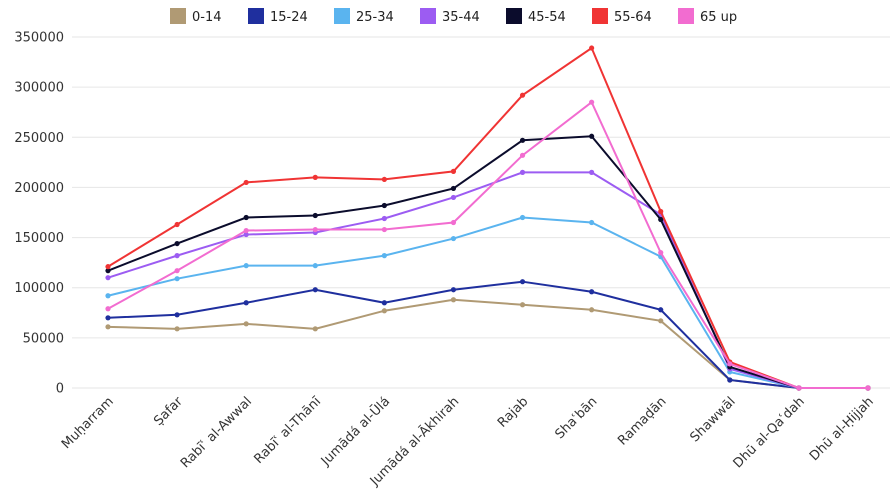 Image resolution: width=894 pixels, height=499 pixels. What do you see at coordinates (622, 16) in the screenshot?
I see `legend-item: 55-64` at bounding box center [622, 16].